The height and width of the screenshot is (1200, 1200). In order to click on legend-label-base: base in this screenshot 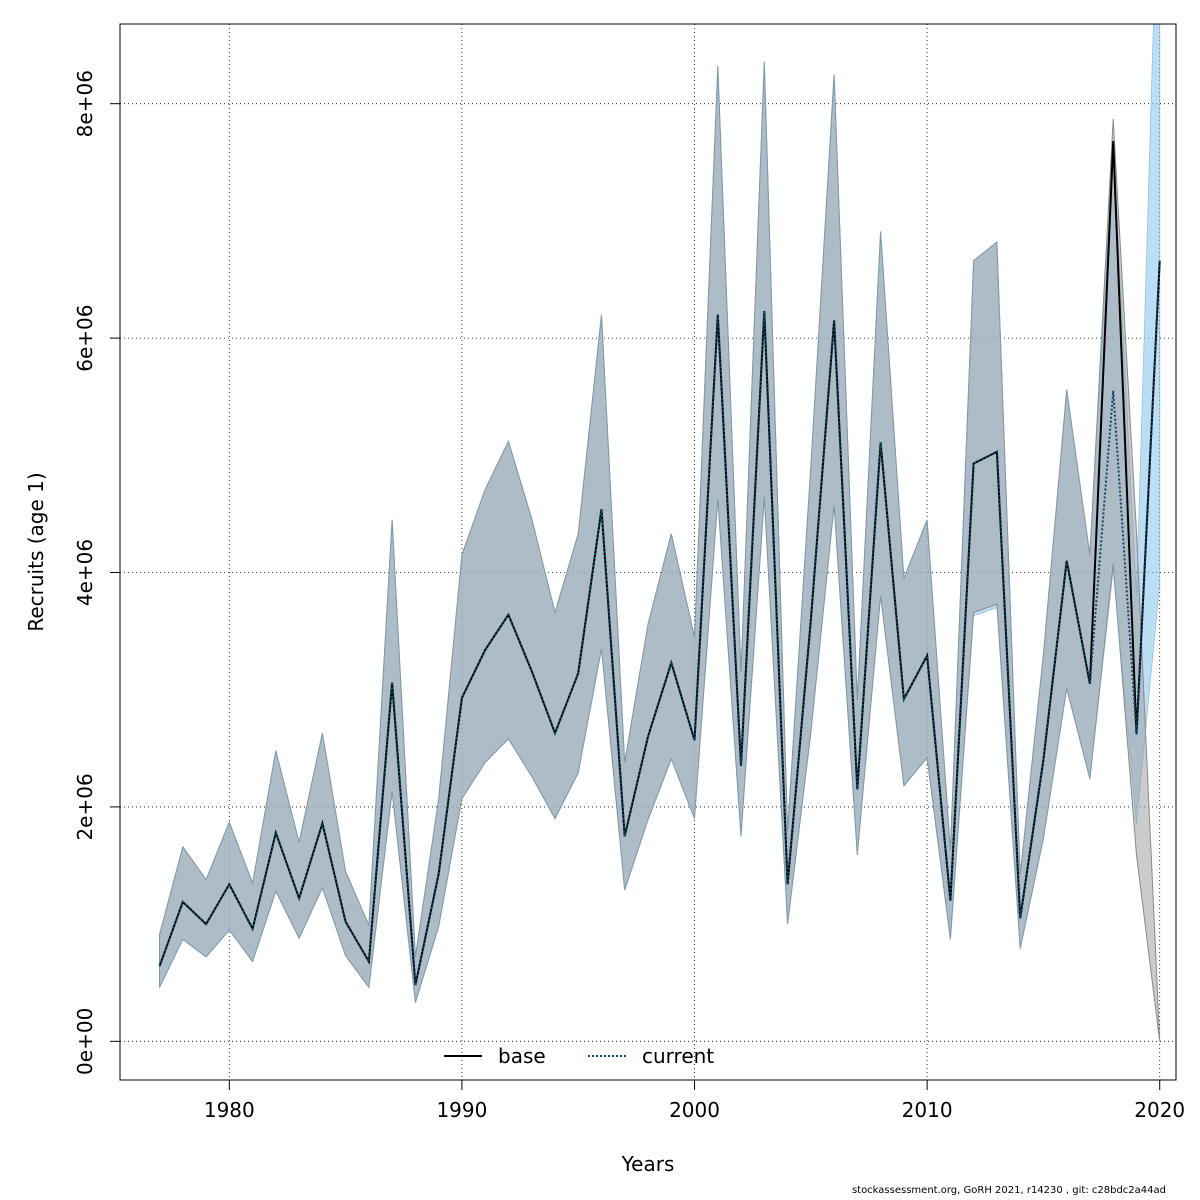, I will do `click(522, 1056)`.